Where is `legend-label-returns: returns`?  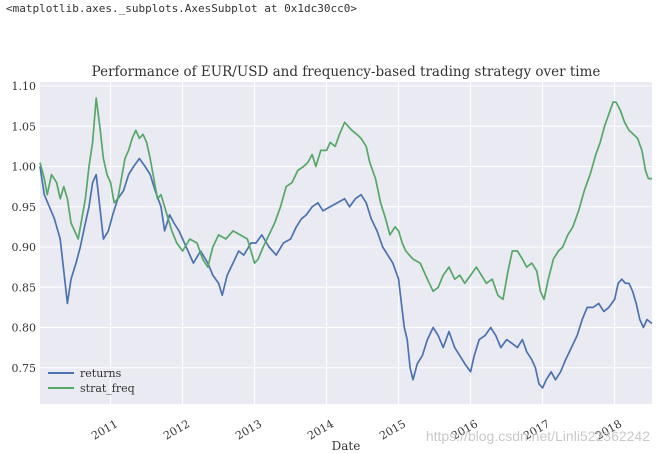
legend-label-returns: returns is located at coordinates (101, 373).